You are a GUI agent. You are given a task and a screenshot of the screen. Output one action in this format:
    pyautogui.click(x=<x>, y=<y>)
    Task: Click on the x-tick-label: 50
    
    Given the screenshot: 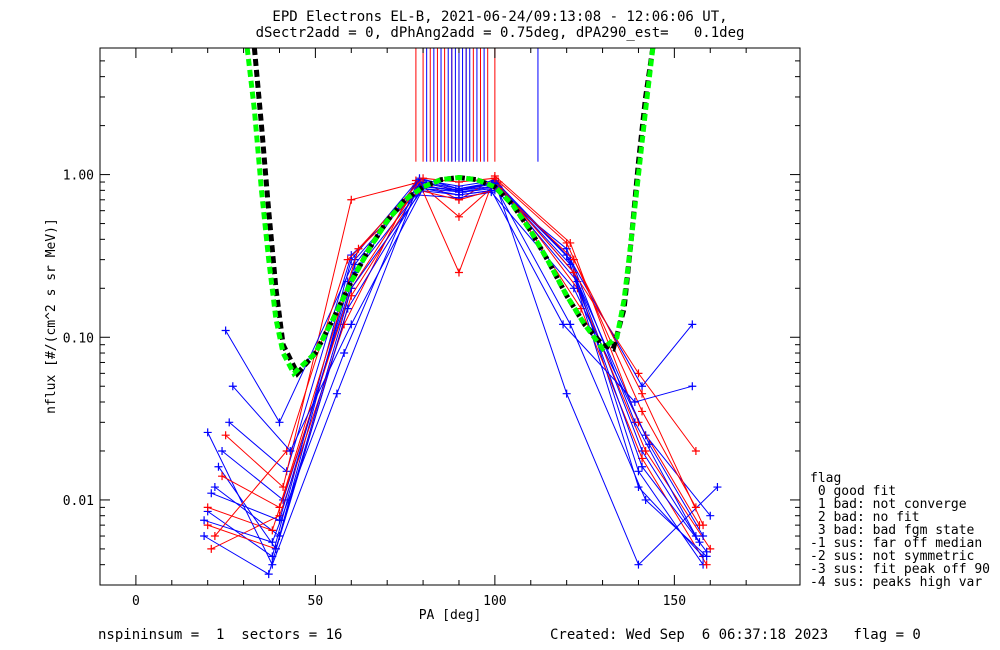 What is the action you would take?
    pyautogui.click(x=316, y=601)
    